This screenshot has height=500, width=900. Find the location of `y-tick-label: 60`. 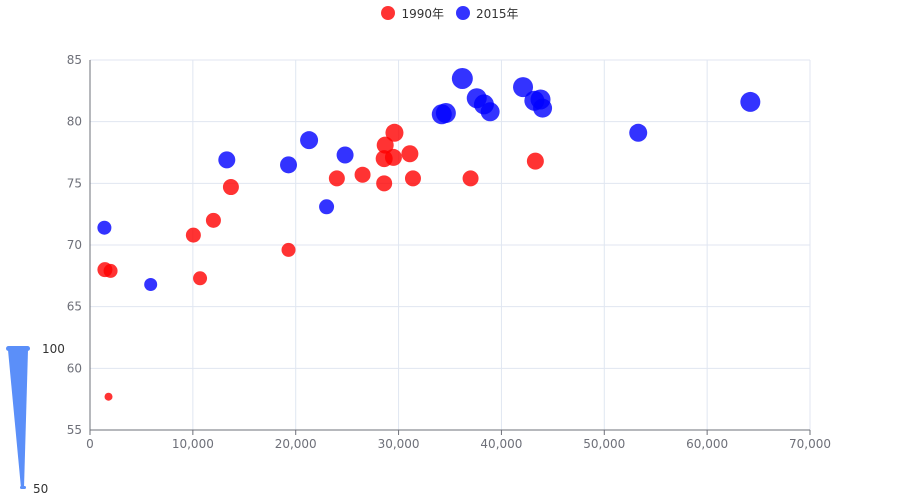

y-tick-label: 60 is located at coordinates (74, 368).